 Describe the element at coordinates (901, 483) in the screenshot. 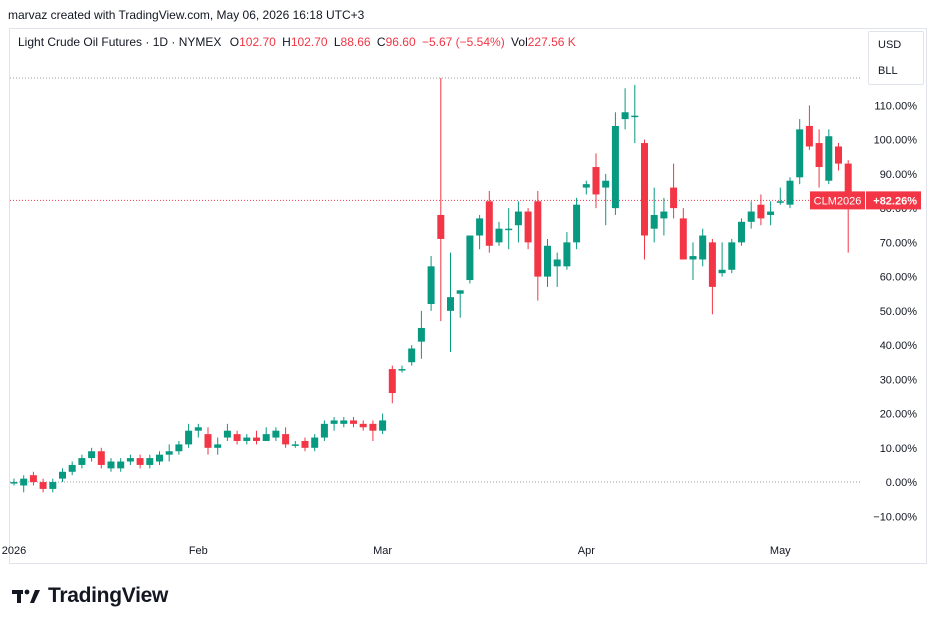

I see `y-axis-tick-label: 0.00%` at that location.